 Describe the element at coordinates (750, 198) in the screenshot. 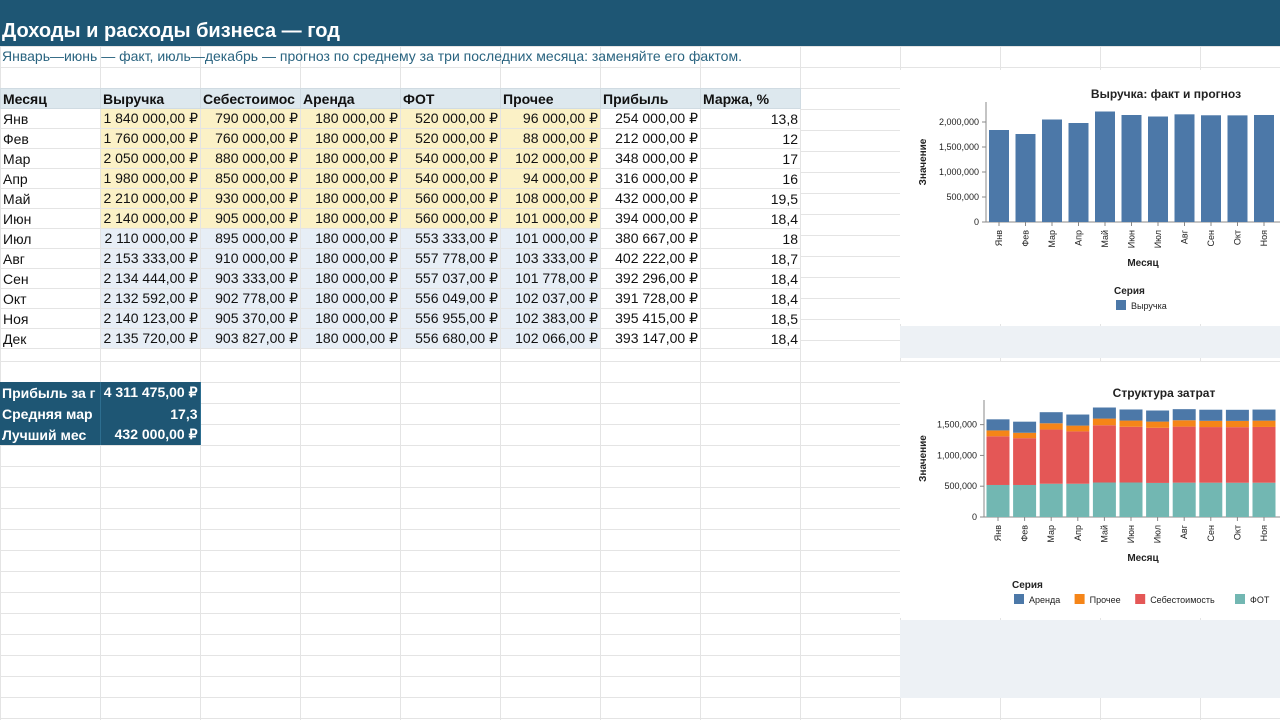

I see `value-cell: 19,5` at that location.